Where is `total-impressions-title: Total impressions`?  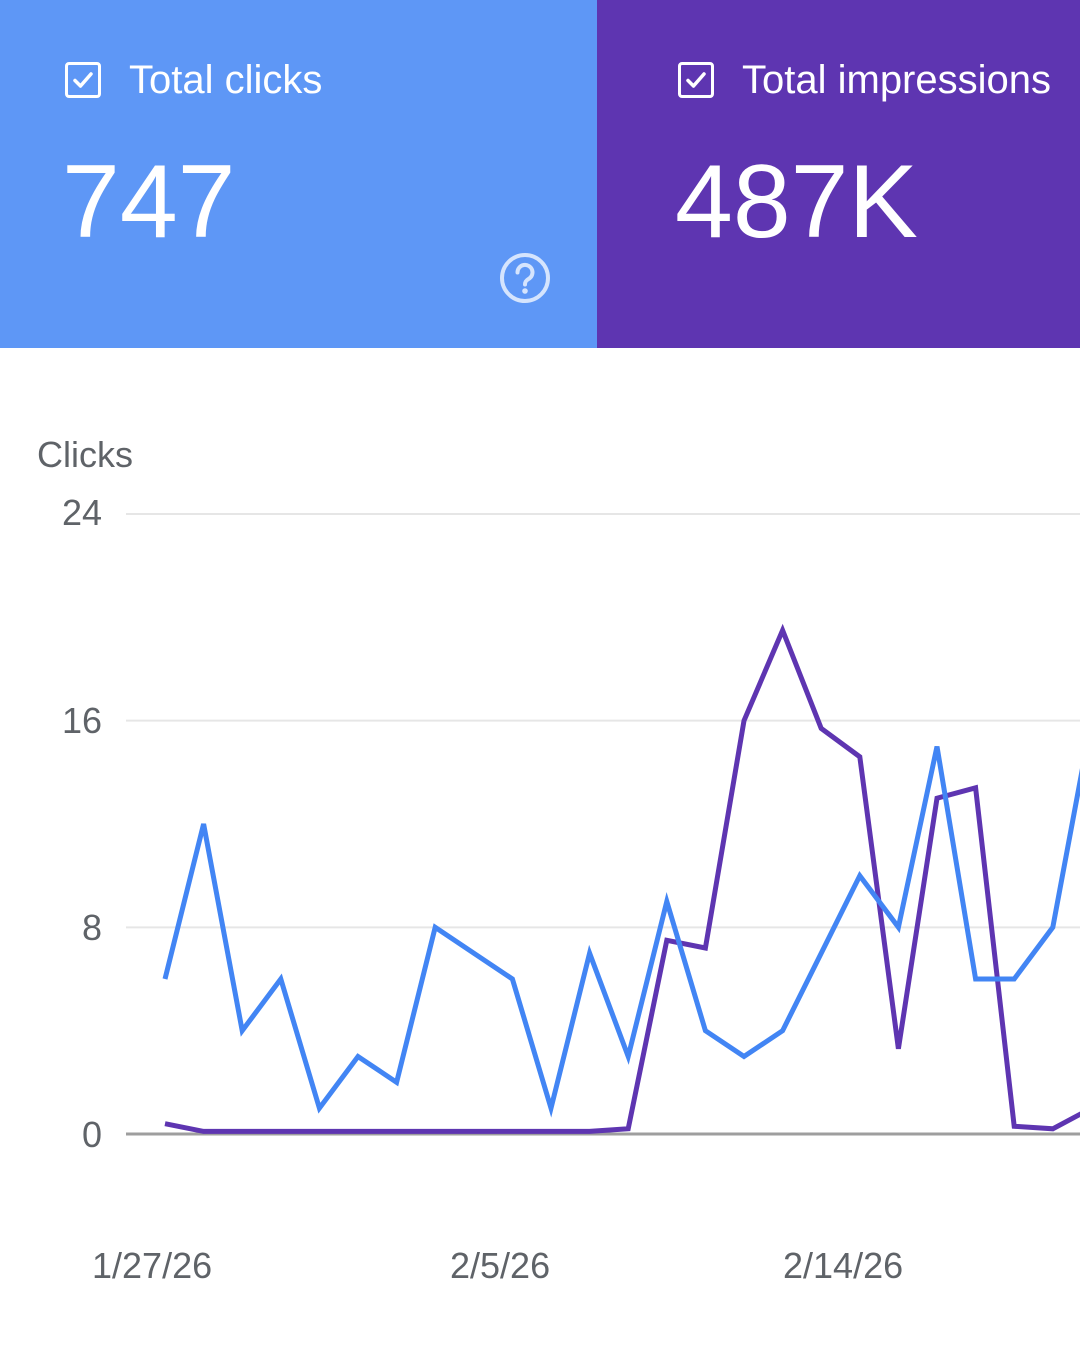 total-impressions-title: Total impressions is located at coordinates (897, 80).